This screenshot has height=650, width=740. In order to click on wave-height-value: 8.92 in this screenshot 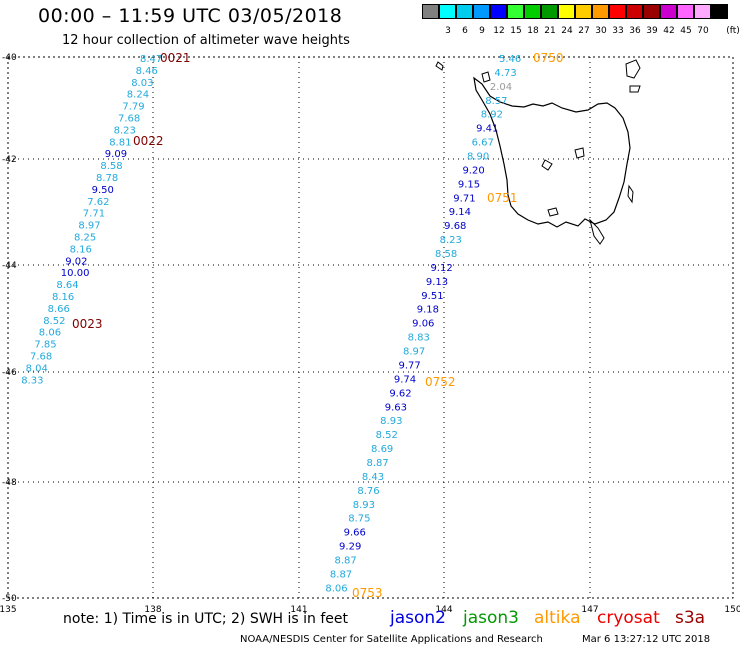, I will do `click(492, 115)`.